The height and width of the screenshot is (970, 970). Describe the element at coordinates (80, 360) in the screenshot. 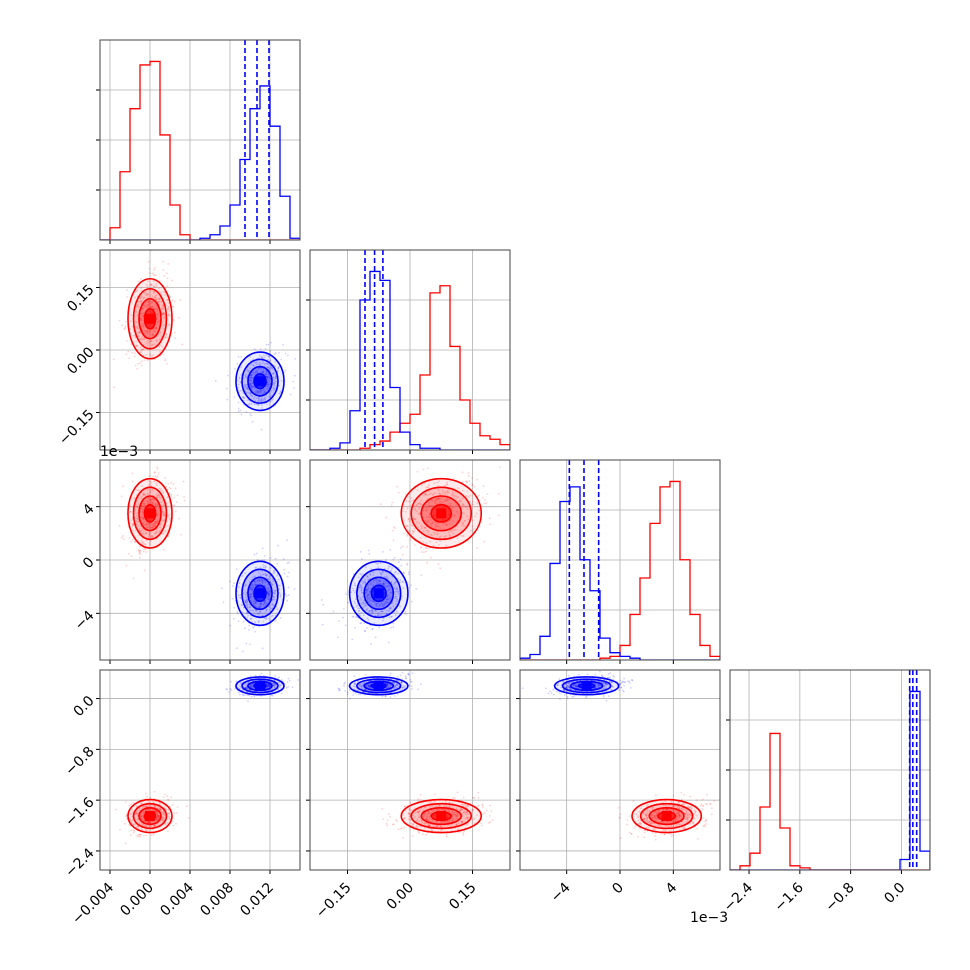

I see `y-tick-label: 0.00` at that location.